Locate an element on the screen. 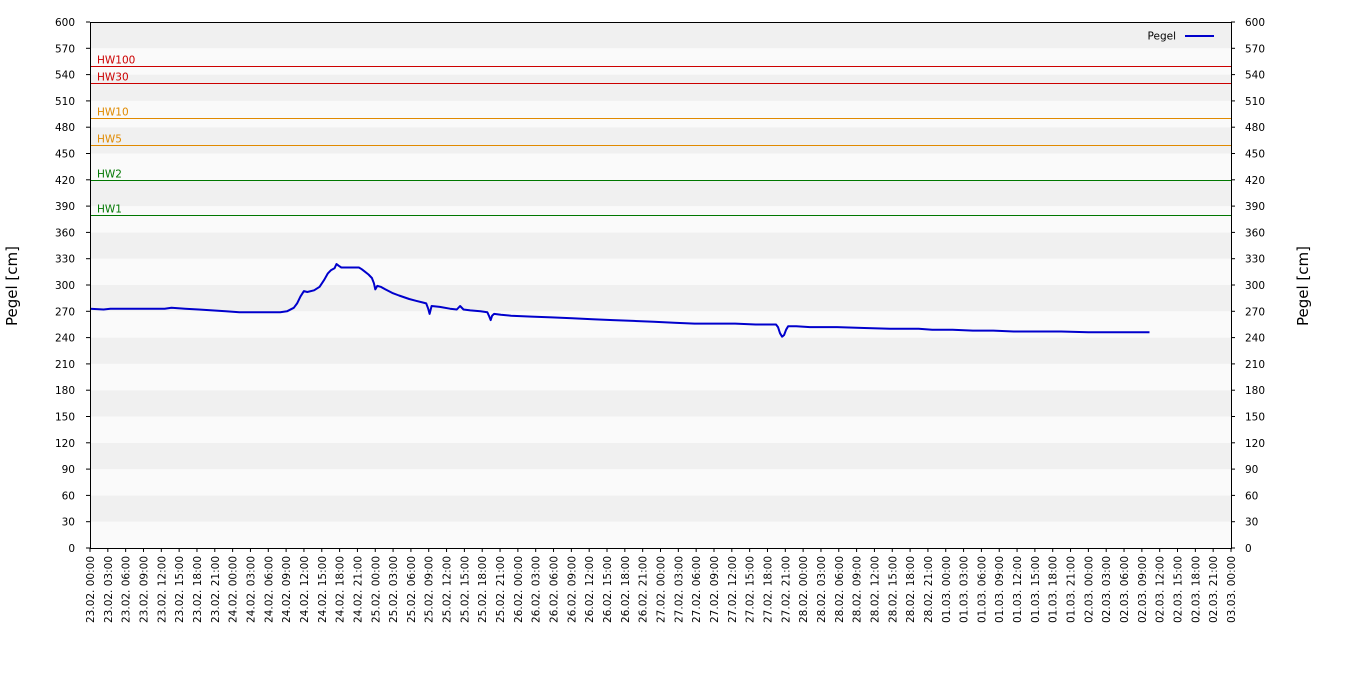 Image resolution: width=1350 pixels, height=700 pixels. x-tick-label: 26.02. 03:00 is located at coordinates (537, 589).